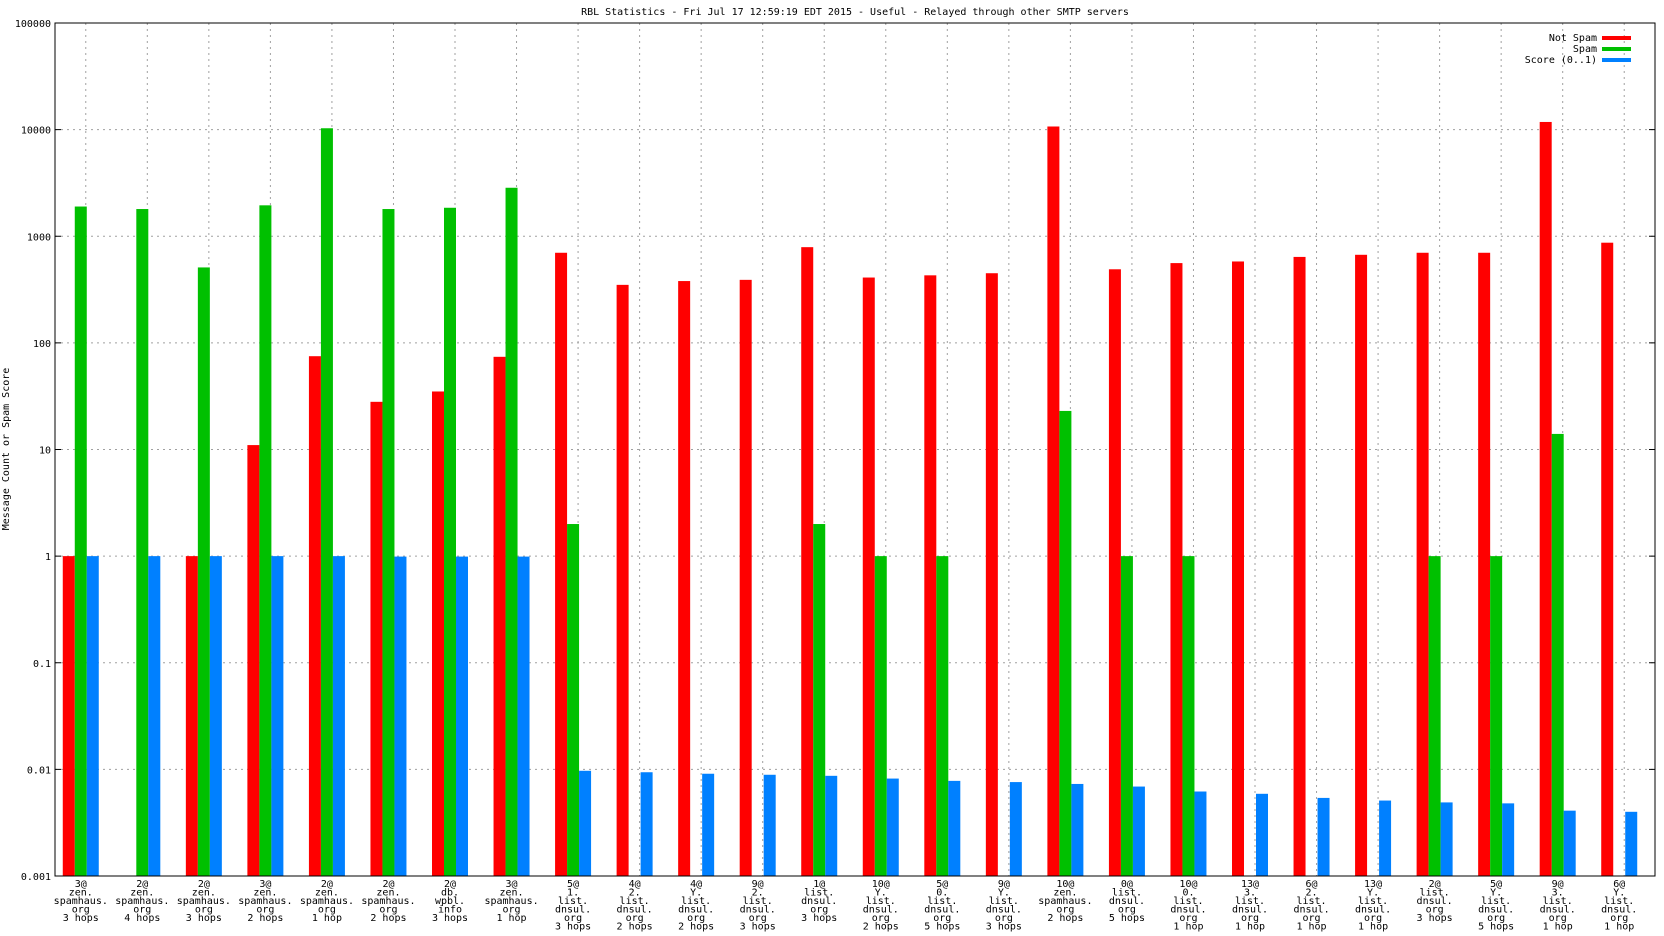 The width and height of the screenshot is (1664, 936). What do you see at coordinates (81, 884) in the screenshot?
I see `x-tick-label: 3@` at bounding box center [81, 884].